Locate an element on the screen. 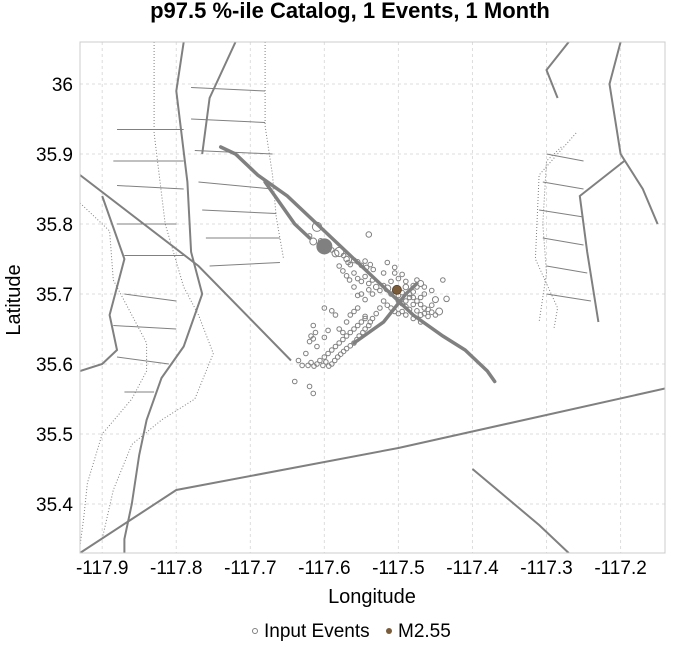 The image size is (700, 652). x-tick-label: -117.9 is located at coordinates (102, 568).